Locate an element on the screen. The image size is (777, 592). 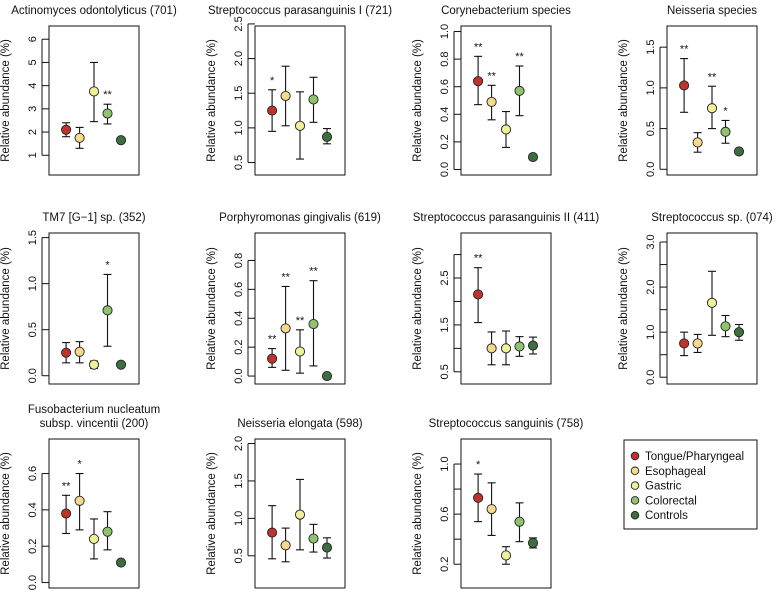
significance-marker: * is located at coordinates (725, 111).